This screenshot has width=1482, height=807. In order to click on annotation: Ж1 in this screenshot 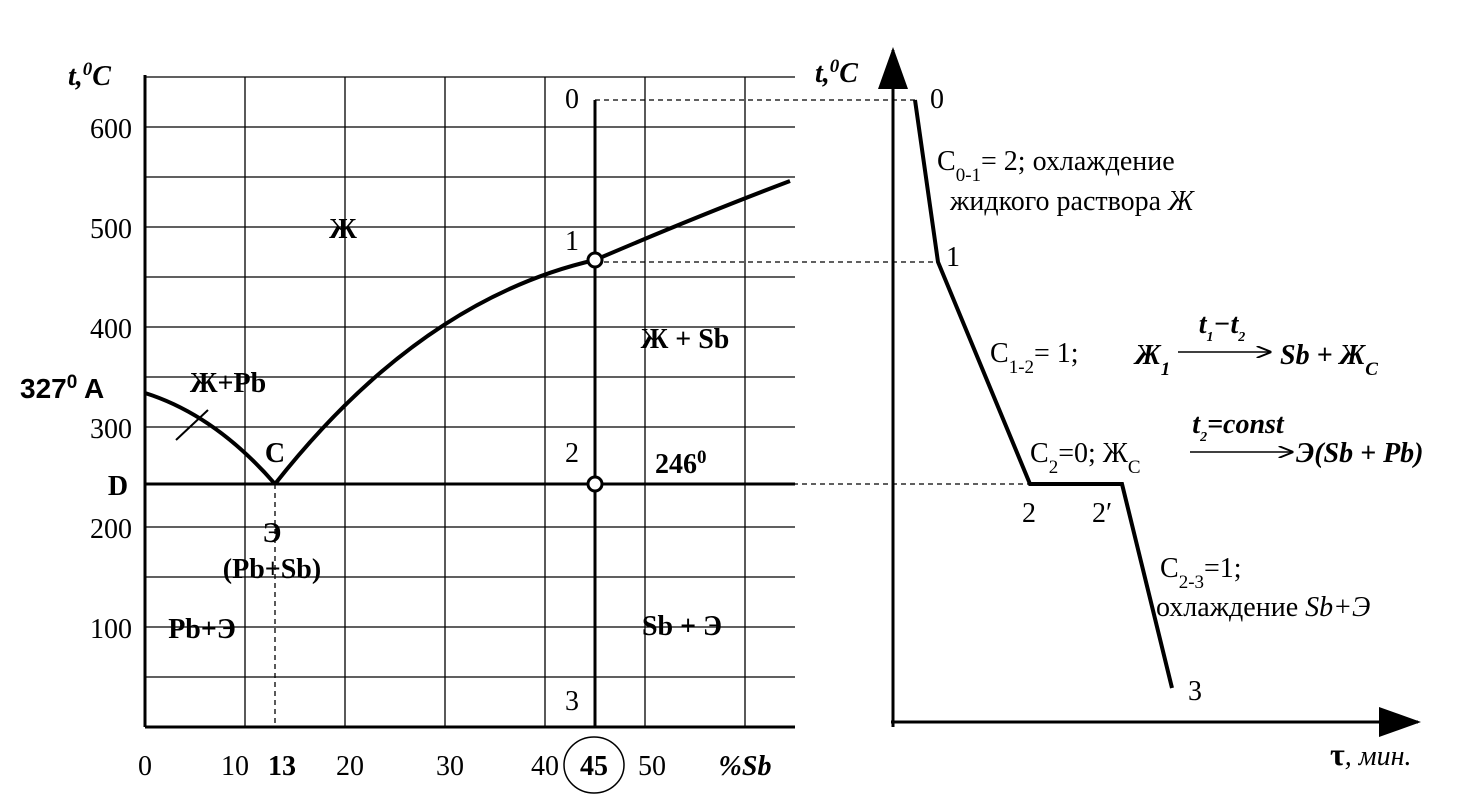, I will do `click(1151, 360)`.